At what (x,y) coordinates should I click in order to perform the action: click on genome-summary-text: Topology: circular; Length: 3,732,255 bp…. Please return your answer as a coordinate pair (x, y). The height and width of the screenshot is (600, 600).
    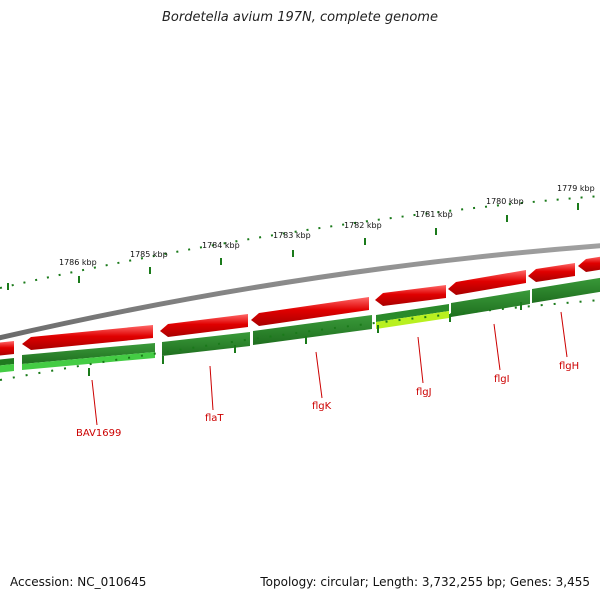
    Looking at the image, I should click on (425, 582).